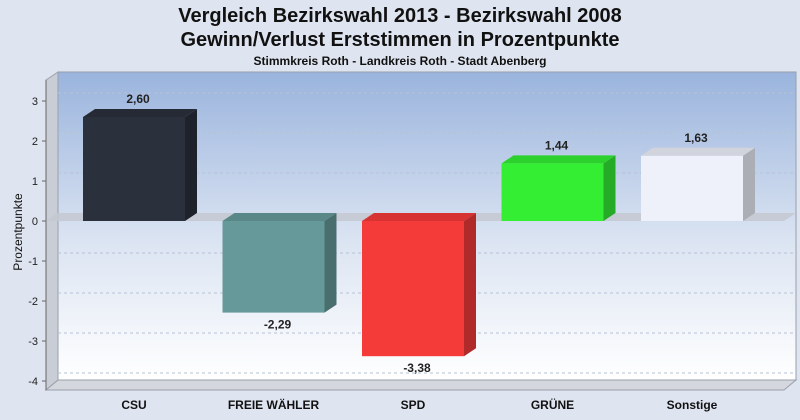 The width and height of the screenshot is (800, 420). Describe the element at coordinates (274, 404) in the screenshot. I see `x-tick-label: FREIE WÄHLER` at that location.